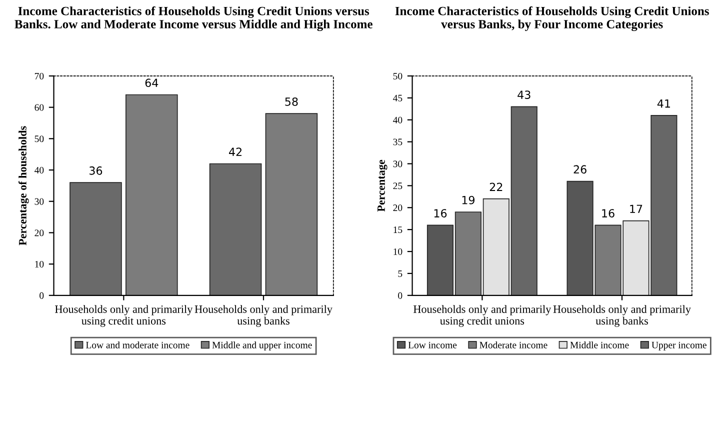 Image resolution: width=717 pixels, height=422 pixels. What do you see at coordinates (663, 103) in the screenshot?
I see `data-label: 41` at bounding box center [663, 103].